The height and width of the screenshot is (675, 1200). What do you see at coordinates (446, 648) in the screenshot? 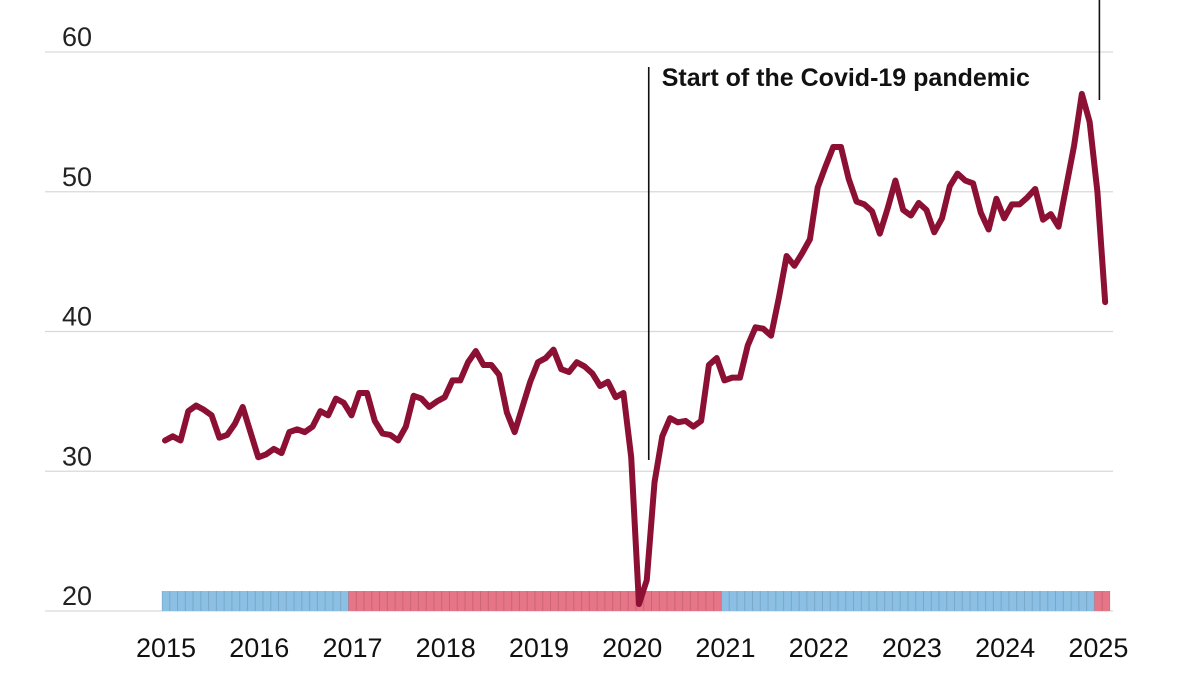
I see `x-tick-label-2018: 2018` at bounding box center [446, 648].